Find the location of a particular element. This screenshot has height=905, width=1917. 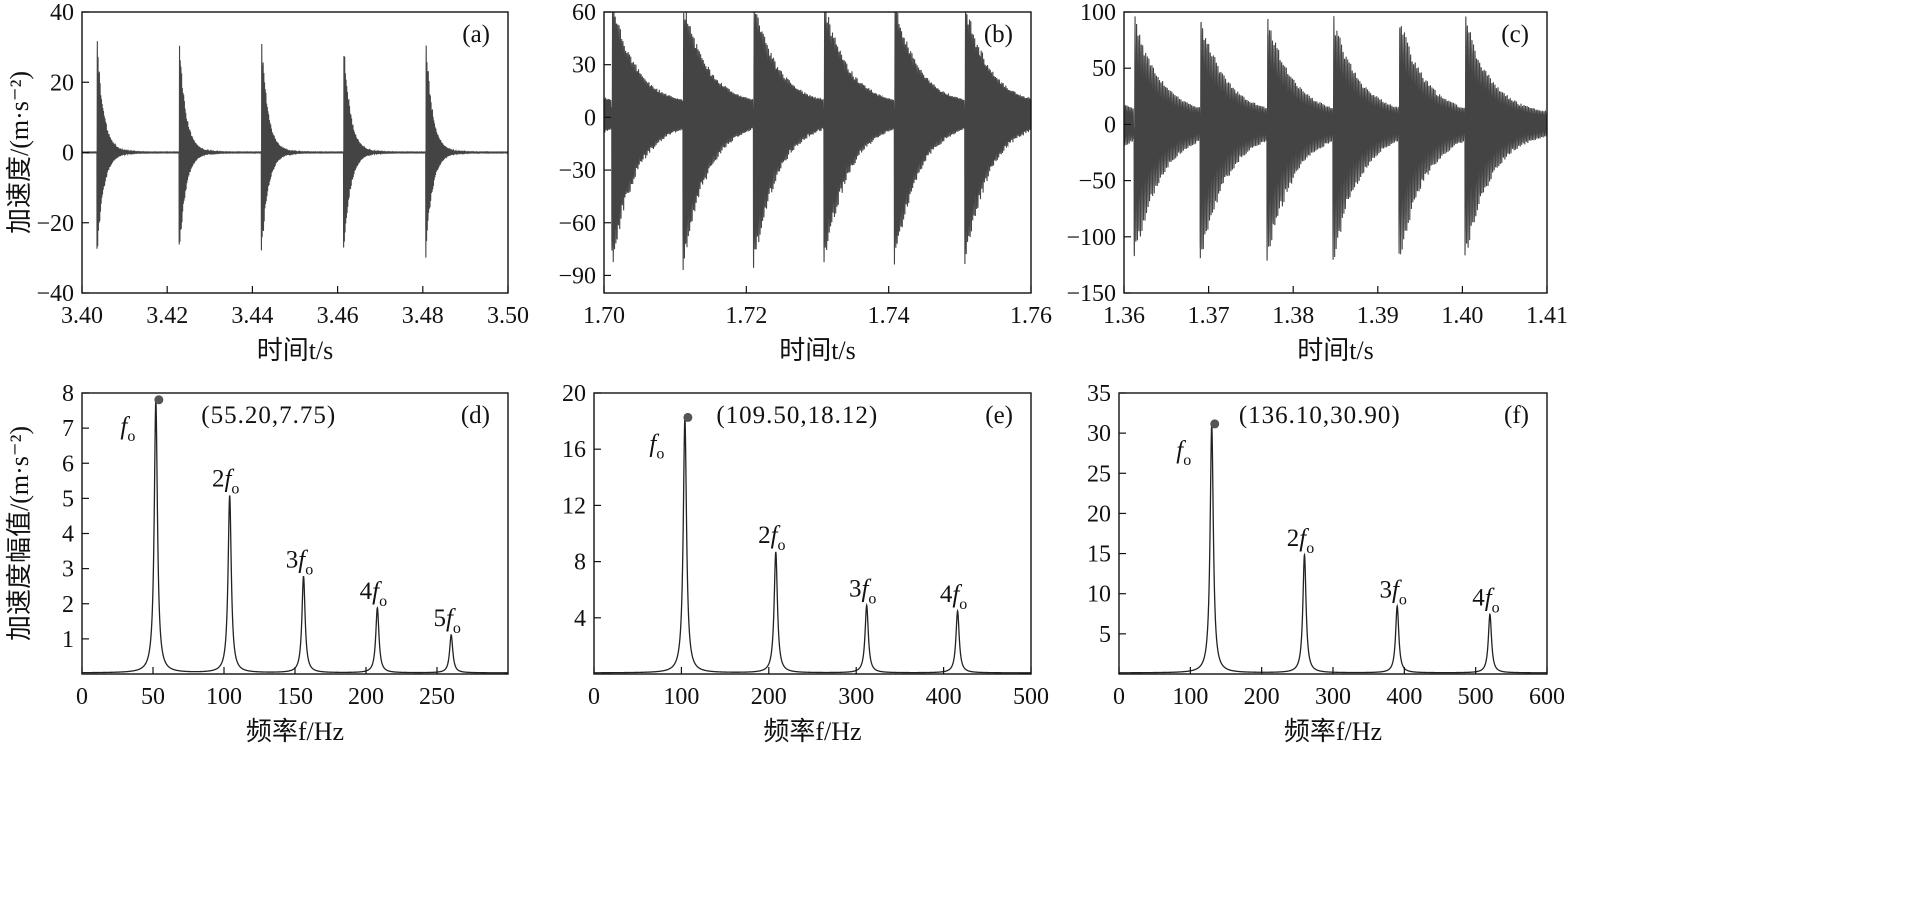

x-tick-label-b: 1.76 is located at coordinates (1031, 316).